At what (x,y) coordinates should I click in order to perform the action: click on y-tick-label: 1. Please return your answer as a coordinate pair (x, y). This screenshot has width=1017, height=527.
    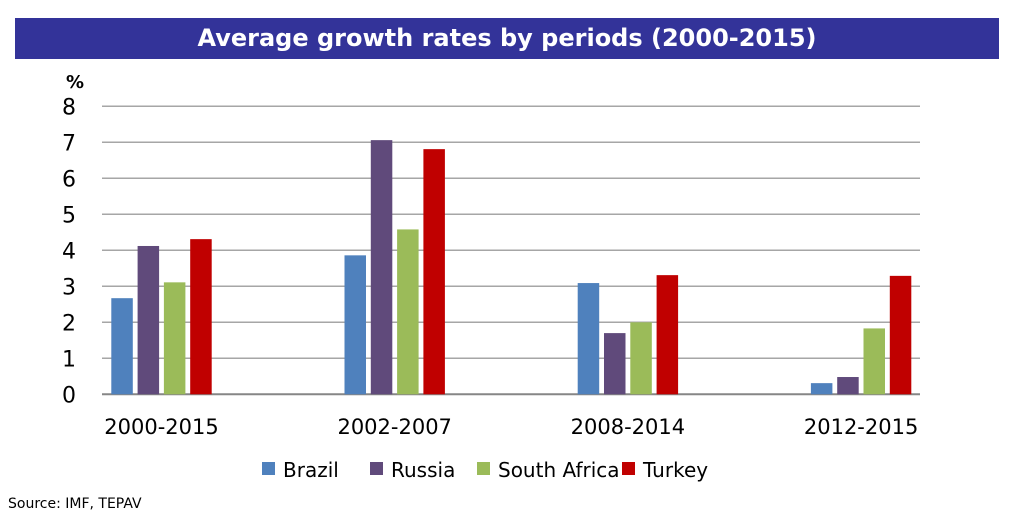
    Looking at the image, I should click on (69, 359).